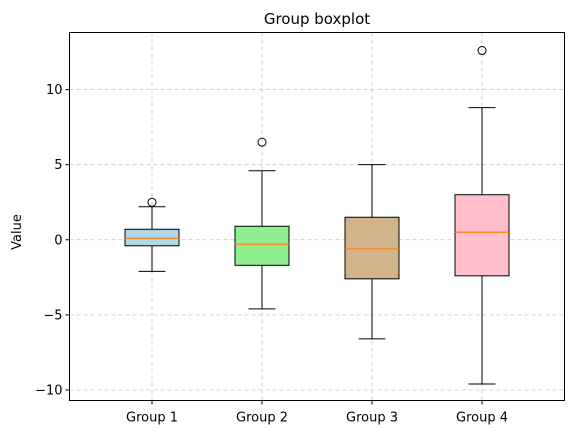  Describe the element at coordinates (262, 418) in the screenshot. I see `x-tick-label: Group 2` at that location.